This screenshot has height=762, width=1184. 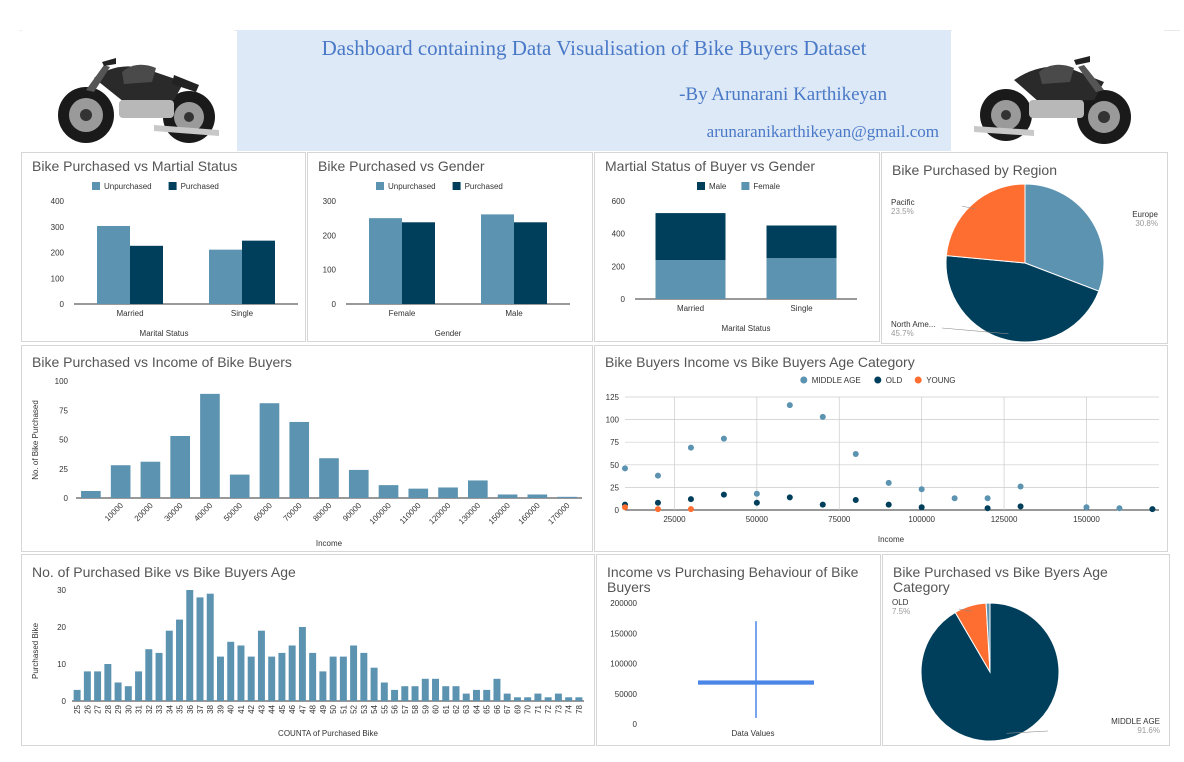 What do you see at coordinates (190, 708) in the screenshot?
I see `x-tick-label: 36` at bounding box center [190, 708].